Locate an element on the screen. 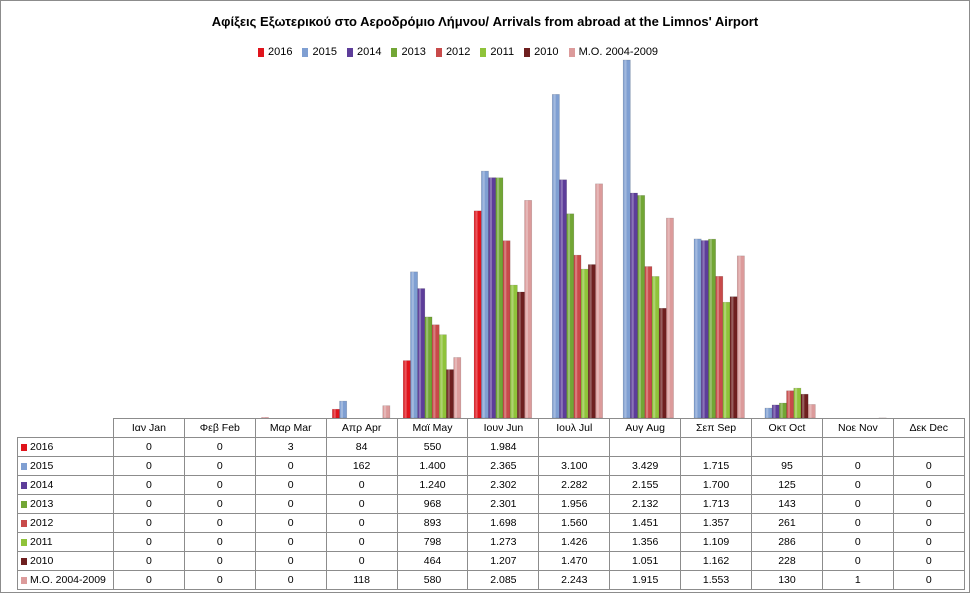 The image size is (970, 593). series-row-label: 2015 is located at coordinates (65, 466).